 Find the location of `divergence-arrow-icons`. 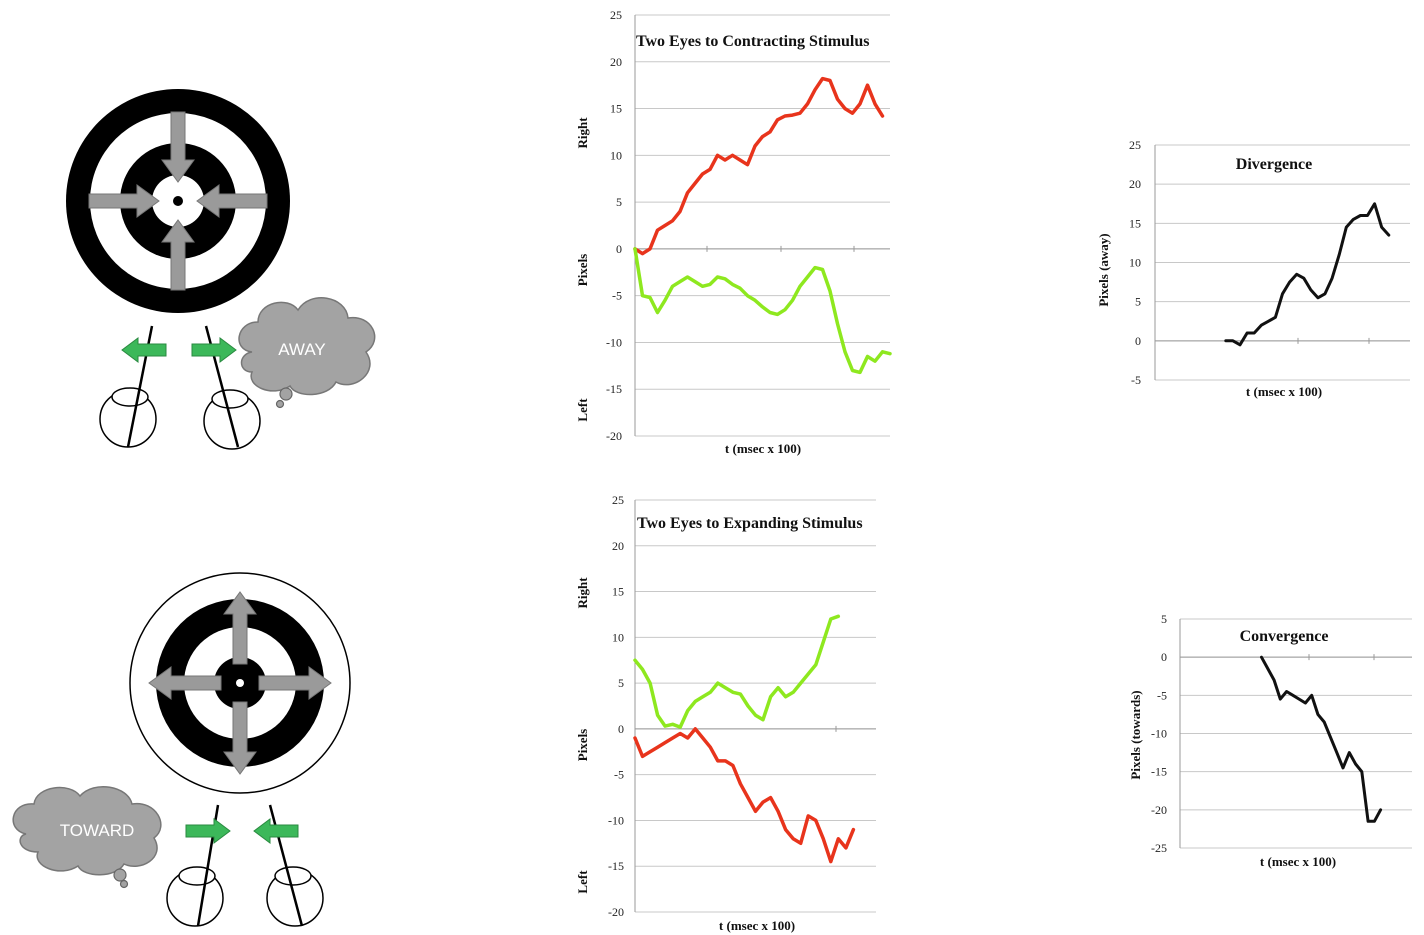

divergence-arrow-icons is located at coordinates (179, 350).